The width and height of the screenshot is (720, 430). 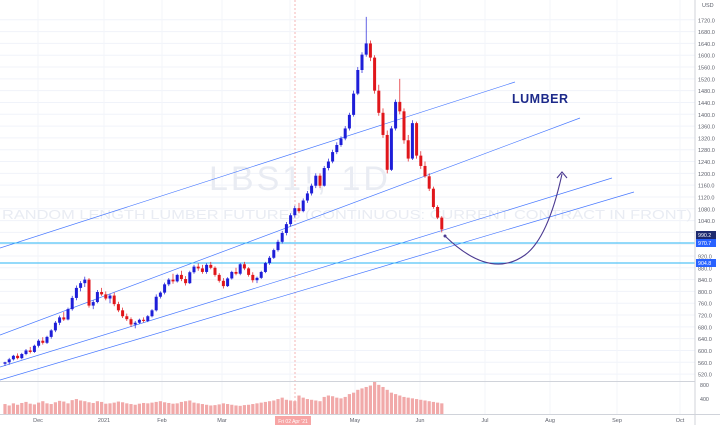 What do you see at coordinates (706, 175) in the screenshot?
I see `price-tick-label: 1200.0` at bounding box center [706, 175].